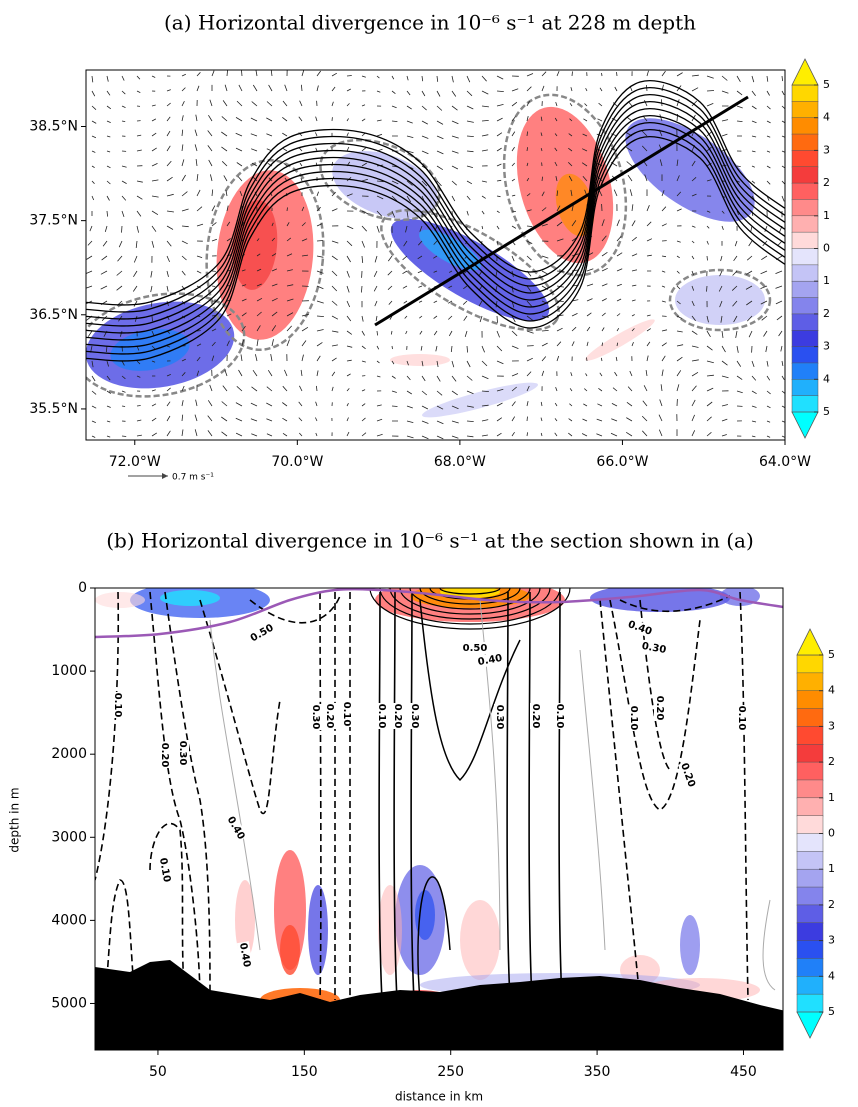  I want to click on x-tick-label: 450, so click(743, 1072).